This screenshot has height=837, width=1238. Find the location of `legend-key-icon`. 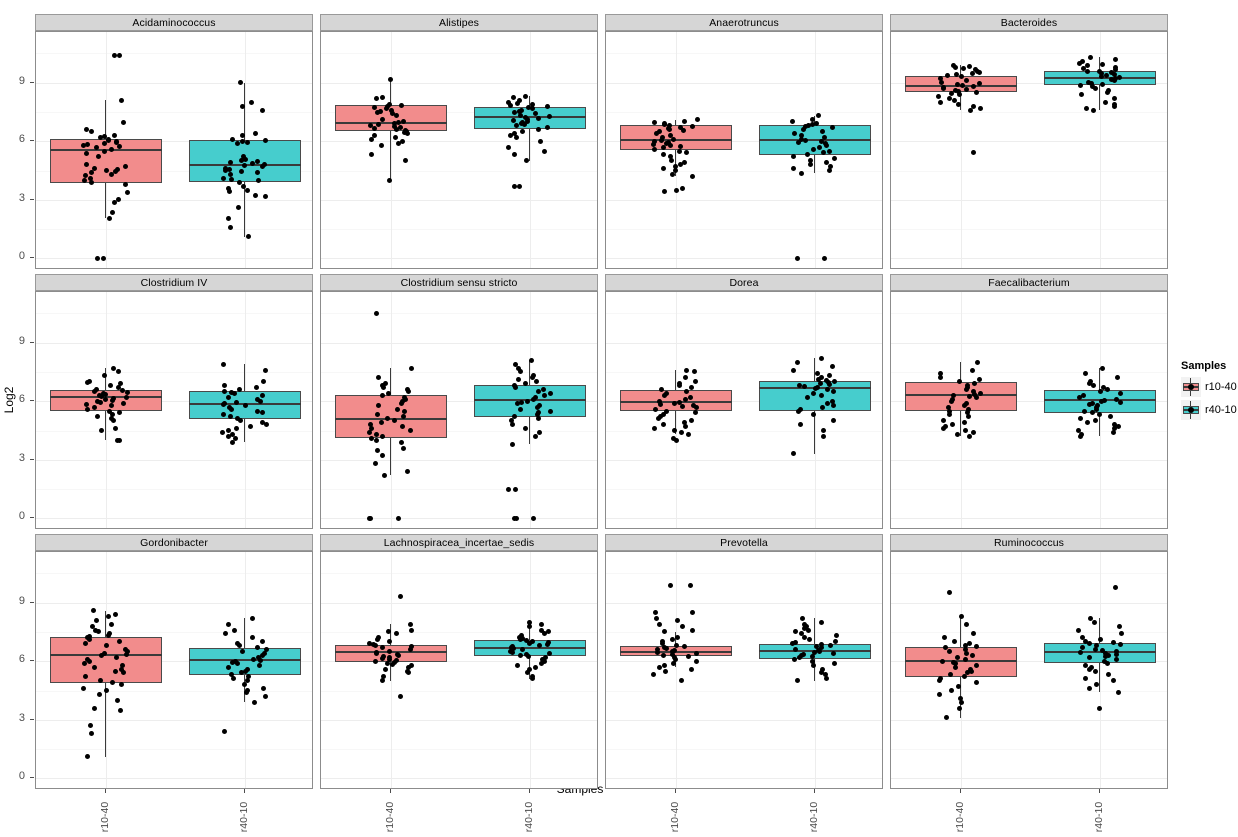

legend-key-icon is located at coordinates (1191, 387).